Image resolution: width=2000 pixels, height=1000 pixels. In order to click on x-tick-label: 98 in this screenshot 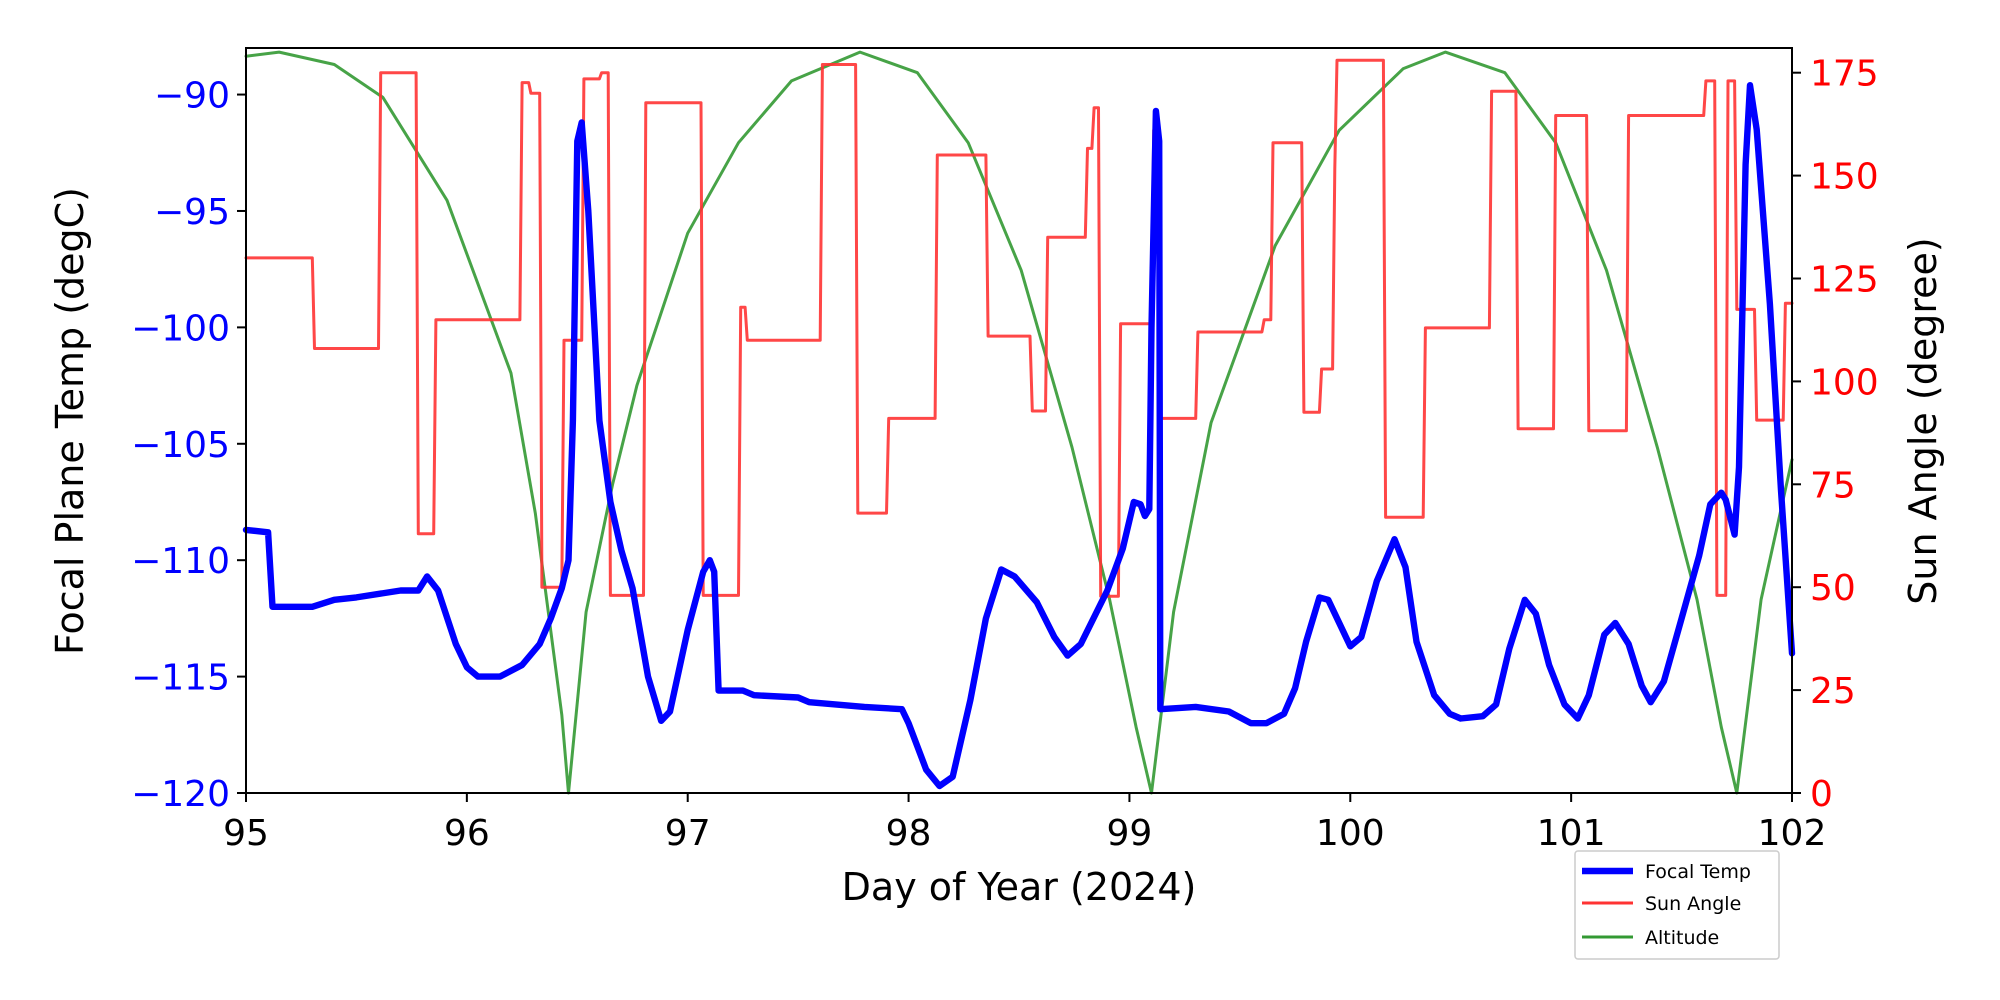, I will do `click(909, 833)`.